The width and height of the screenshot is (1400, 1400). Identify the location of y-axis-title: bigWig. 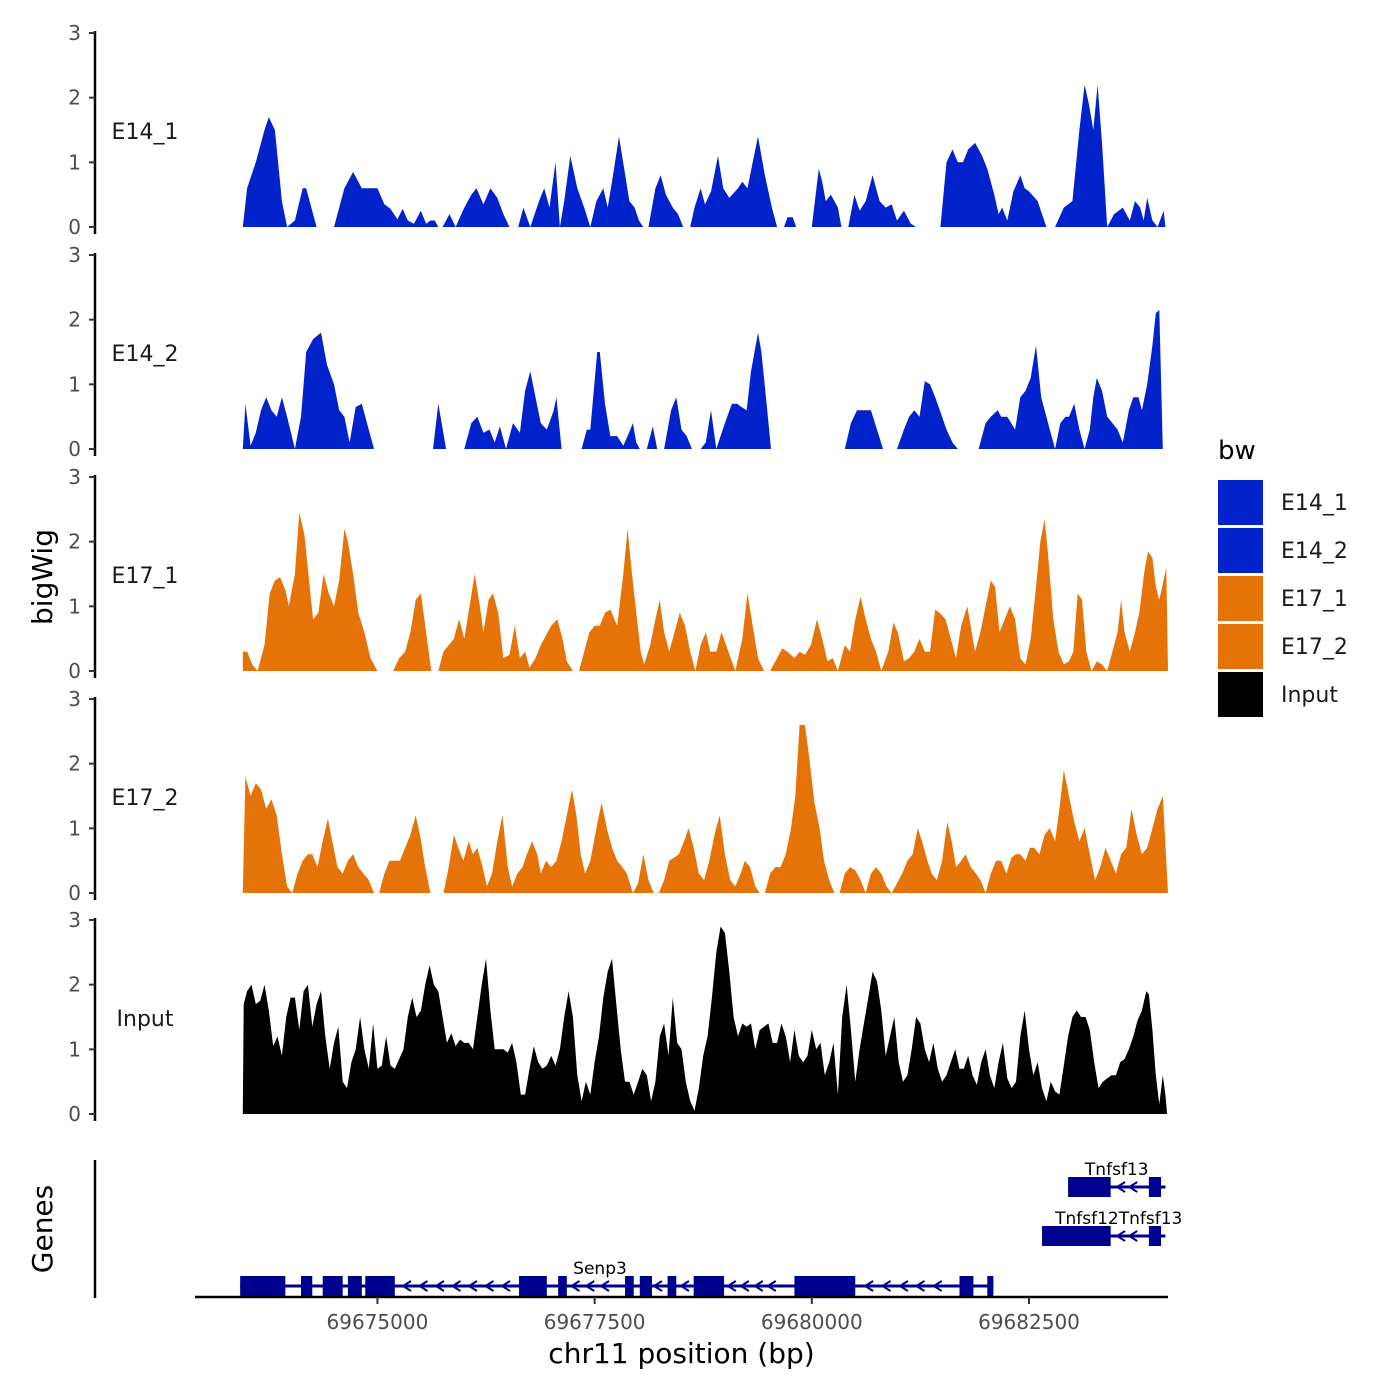
(42, 577).